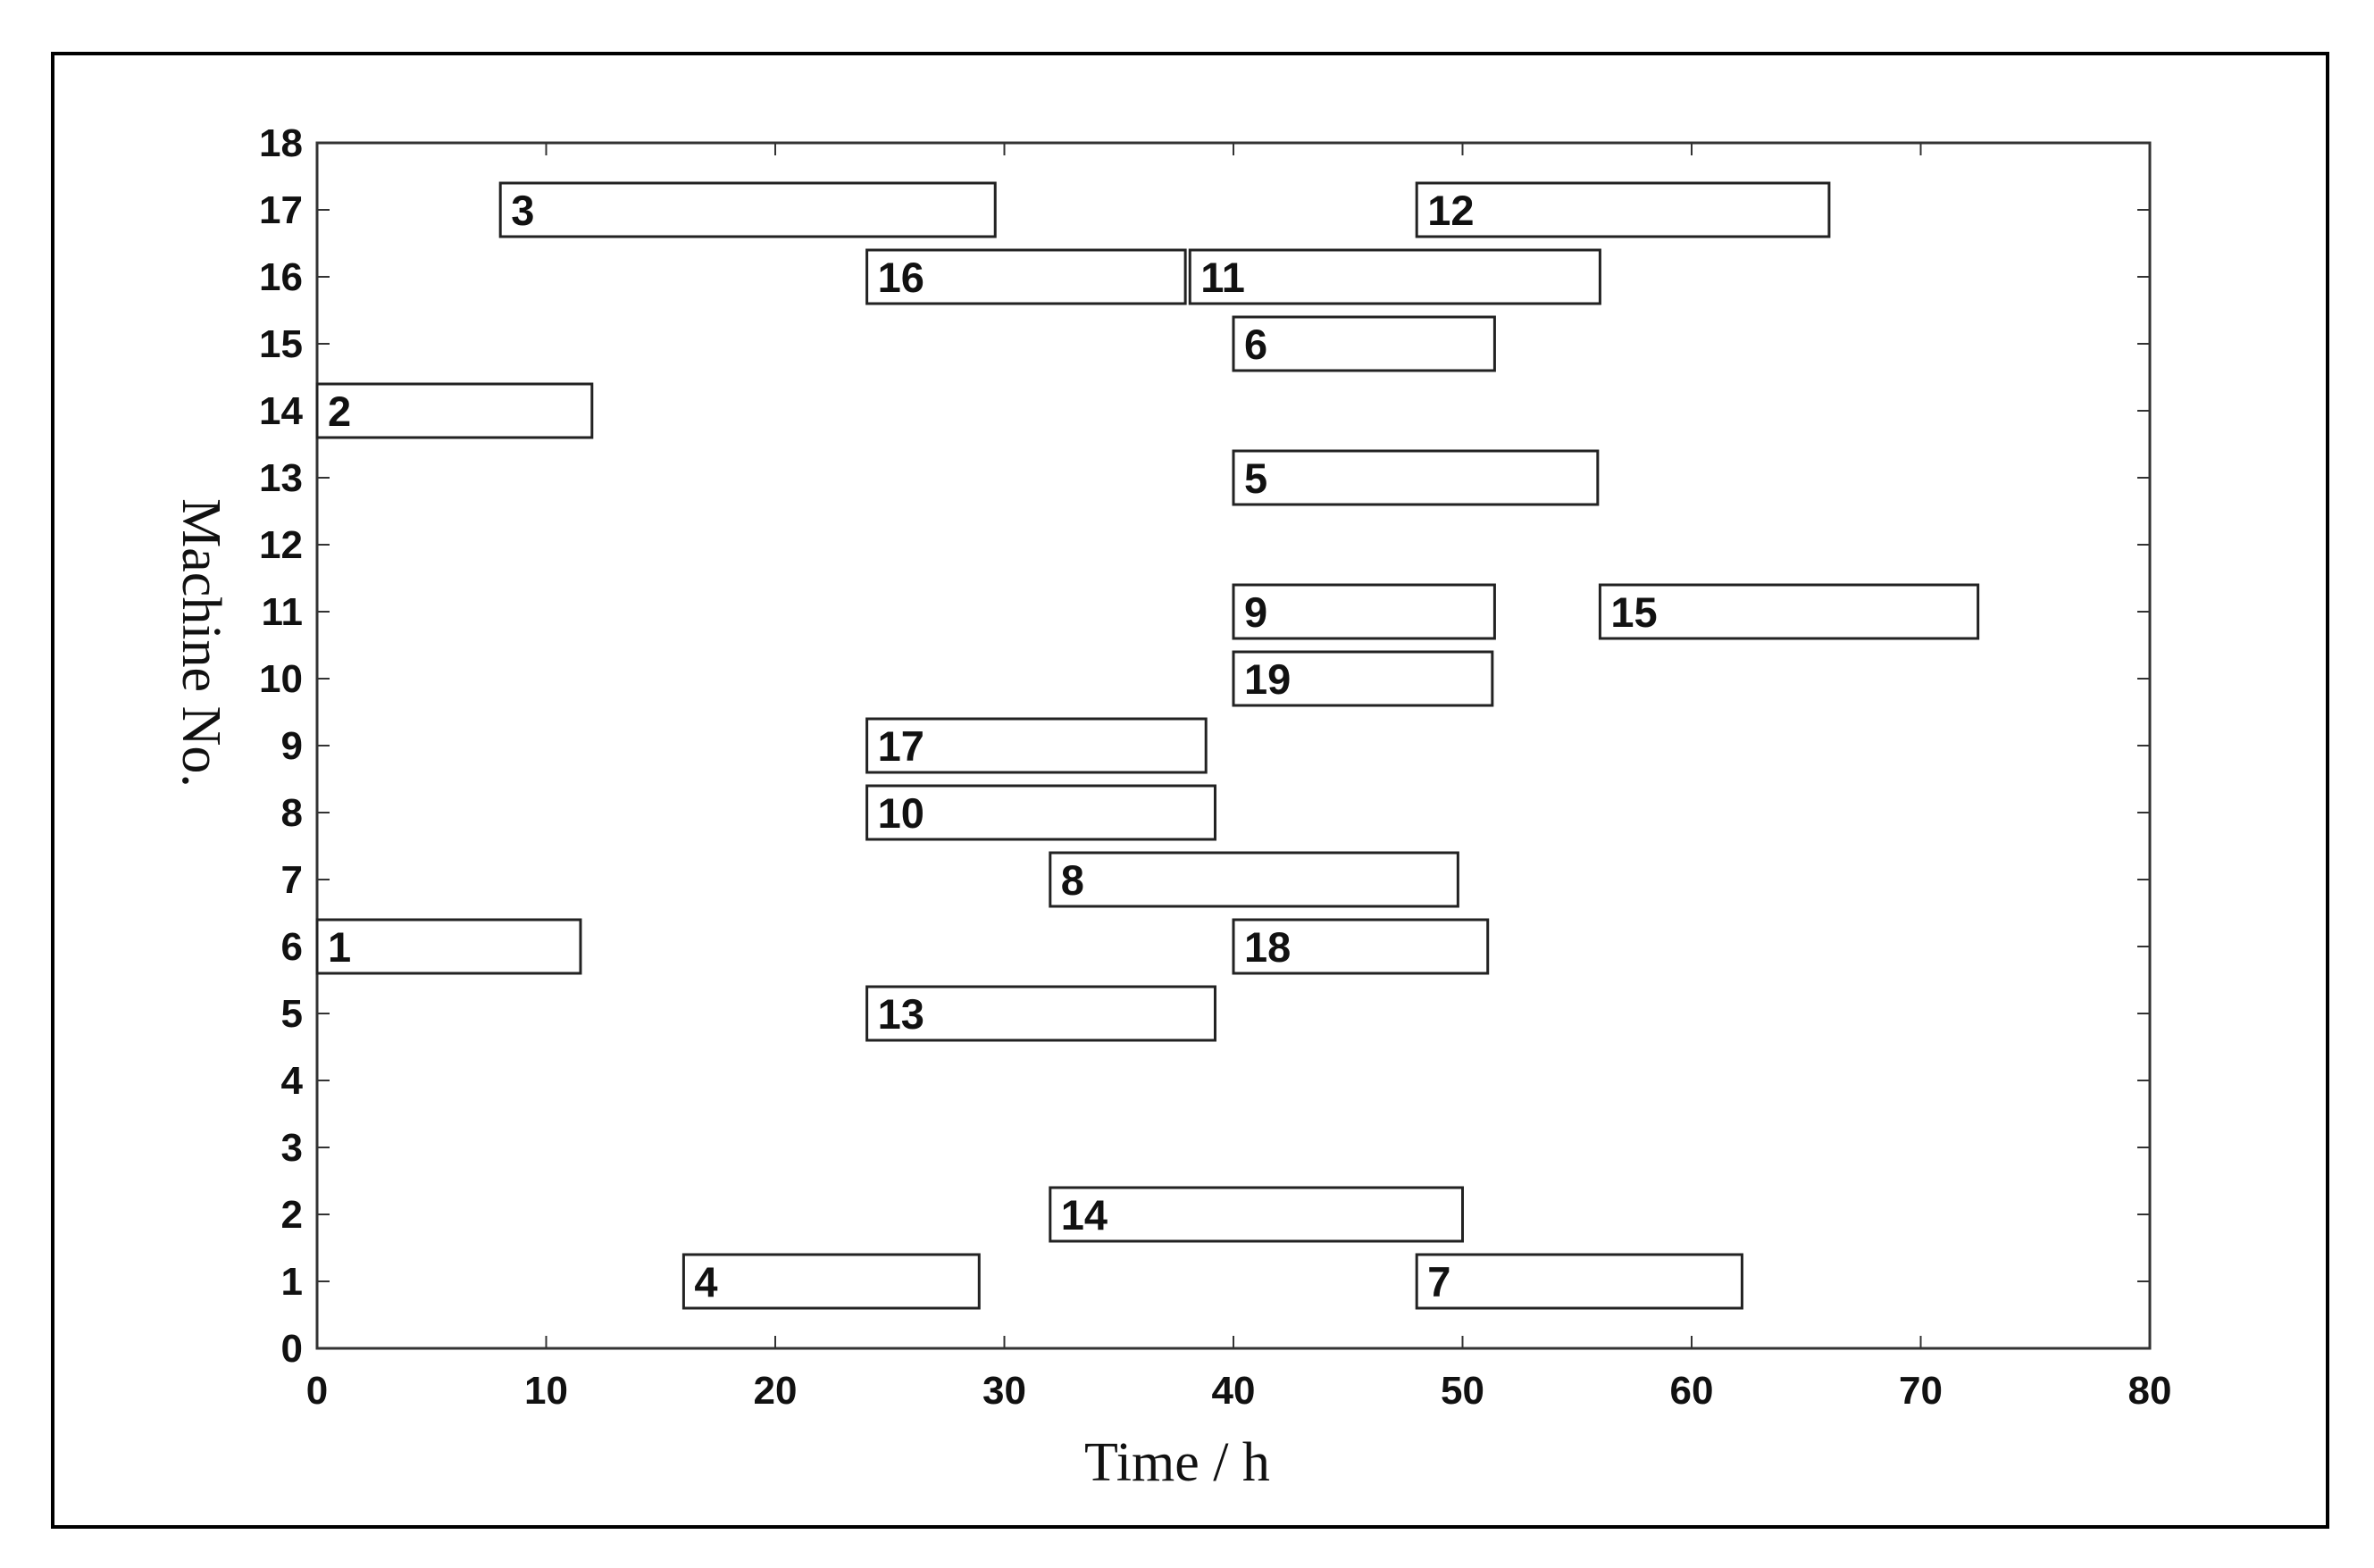 This screenshot has width=2374, height=1568. I want to click on y-tick-label: 13, so click(281, 478).